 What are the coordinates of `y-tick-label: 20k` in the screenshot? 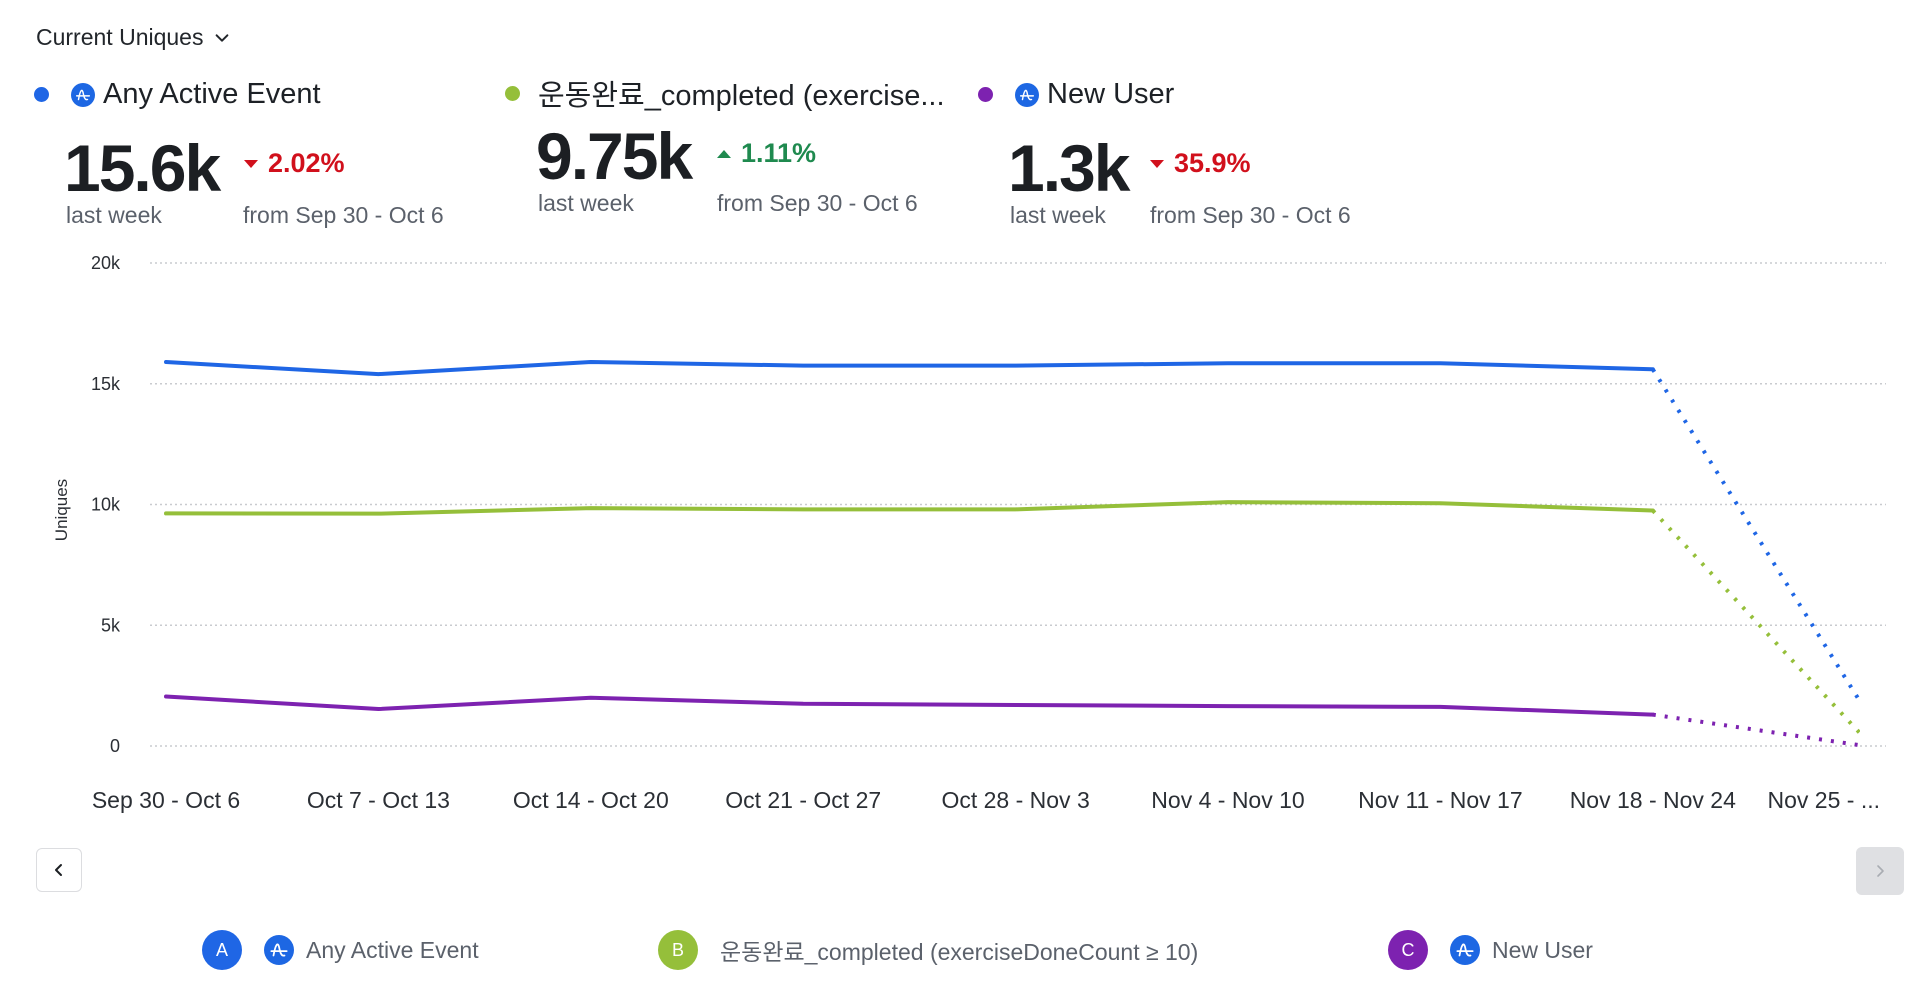 It's located at (106, 263).